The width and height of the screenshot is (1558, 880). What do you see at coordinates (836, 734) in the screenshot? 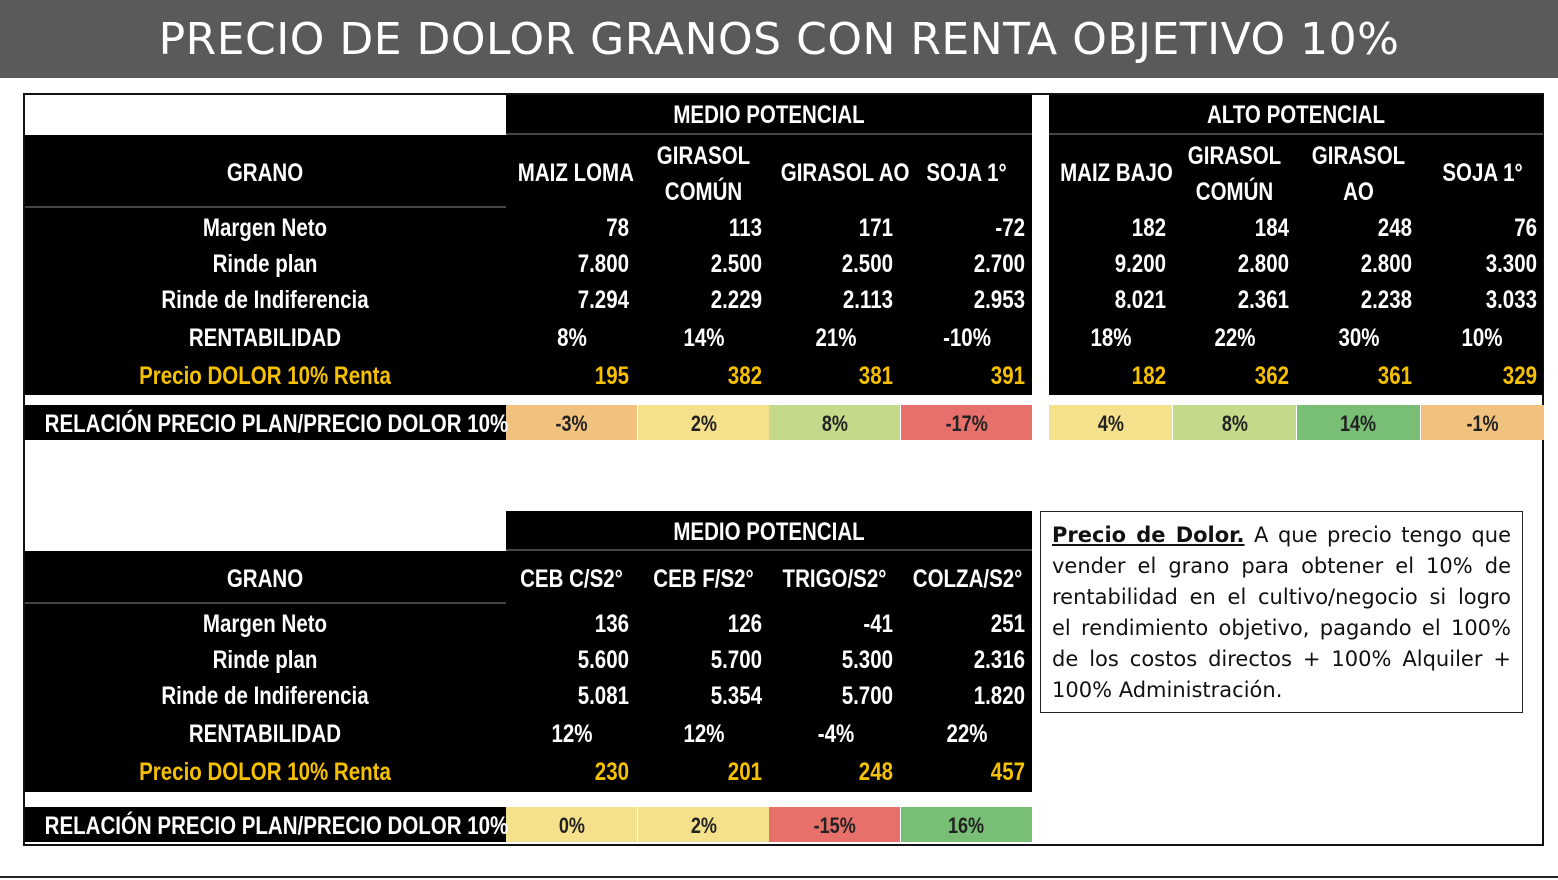
I see `t2-rentabilidad-value: -4%` at bounding box center [836, 734].